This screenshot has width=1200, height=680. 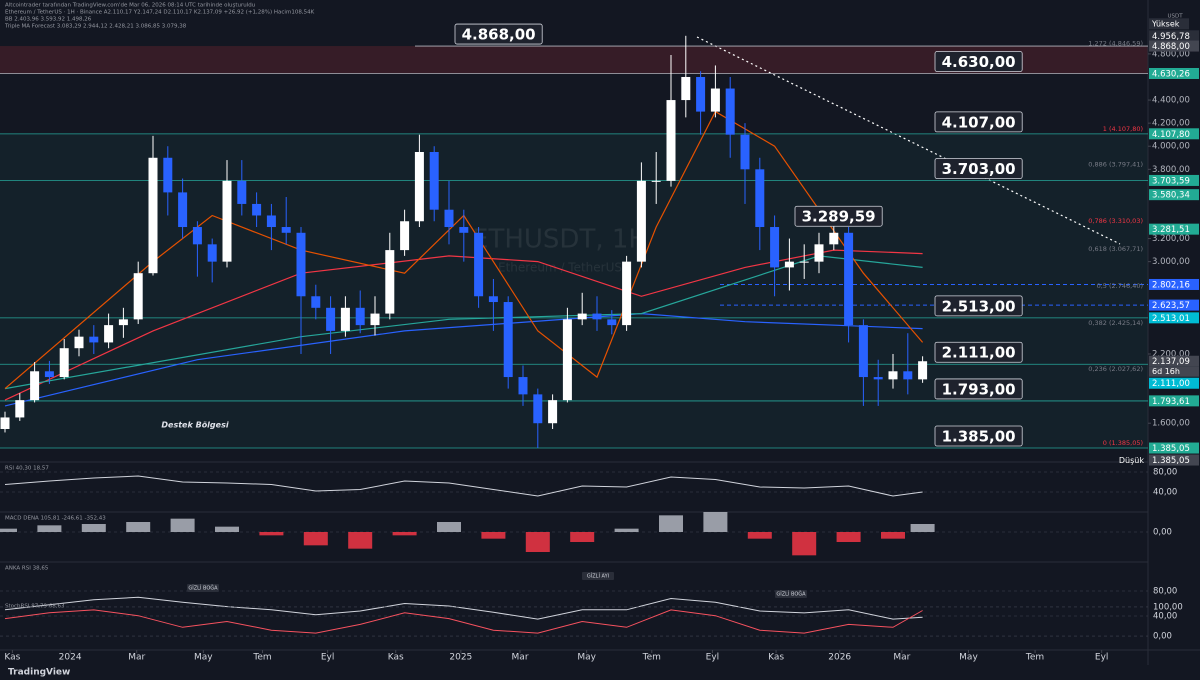 I want to click on fib-label: 1,272 (4.846,59), so click(x=1115, y=44).